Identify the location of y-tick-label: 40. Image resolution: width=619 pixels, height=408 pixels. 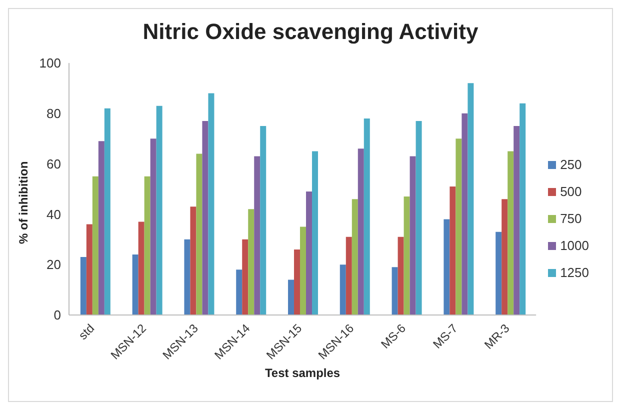
(53, 214).